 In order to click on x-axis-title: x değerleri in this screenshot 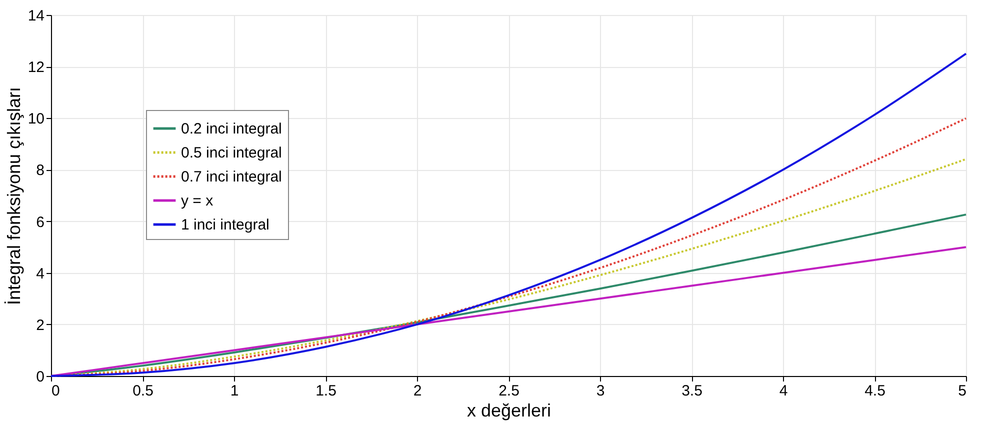, I will do `click(509, 410)`.